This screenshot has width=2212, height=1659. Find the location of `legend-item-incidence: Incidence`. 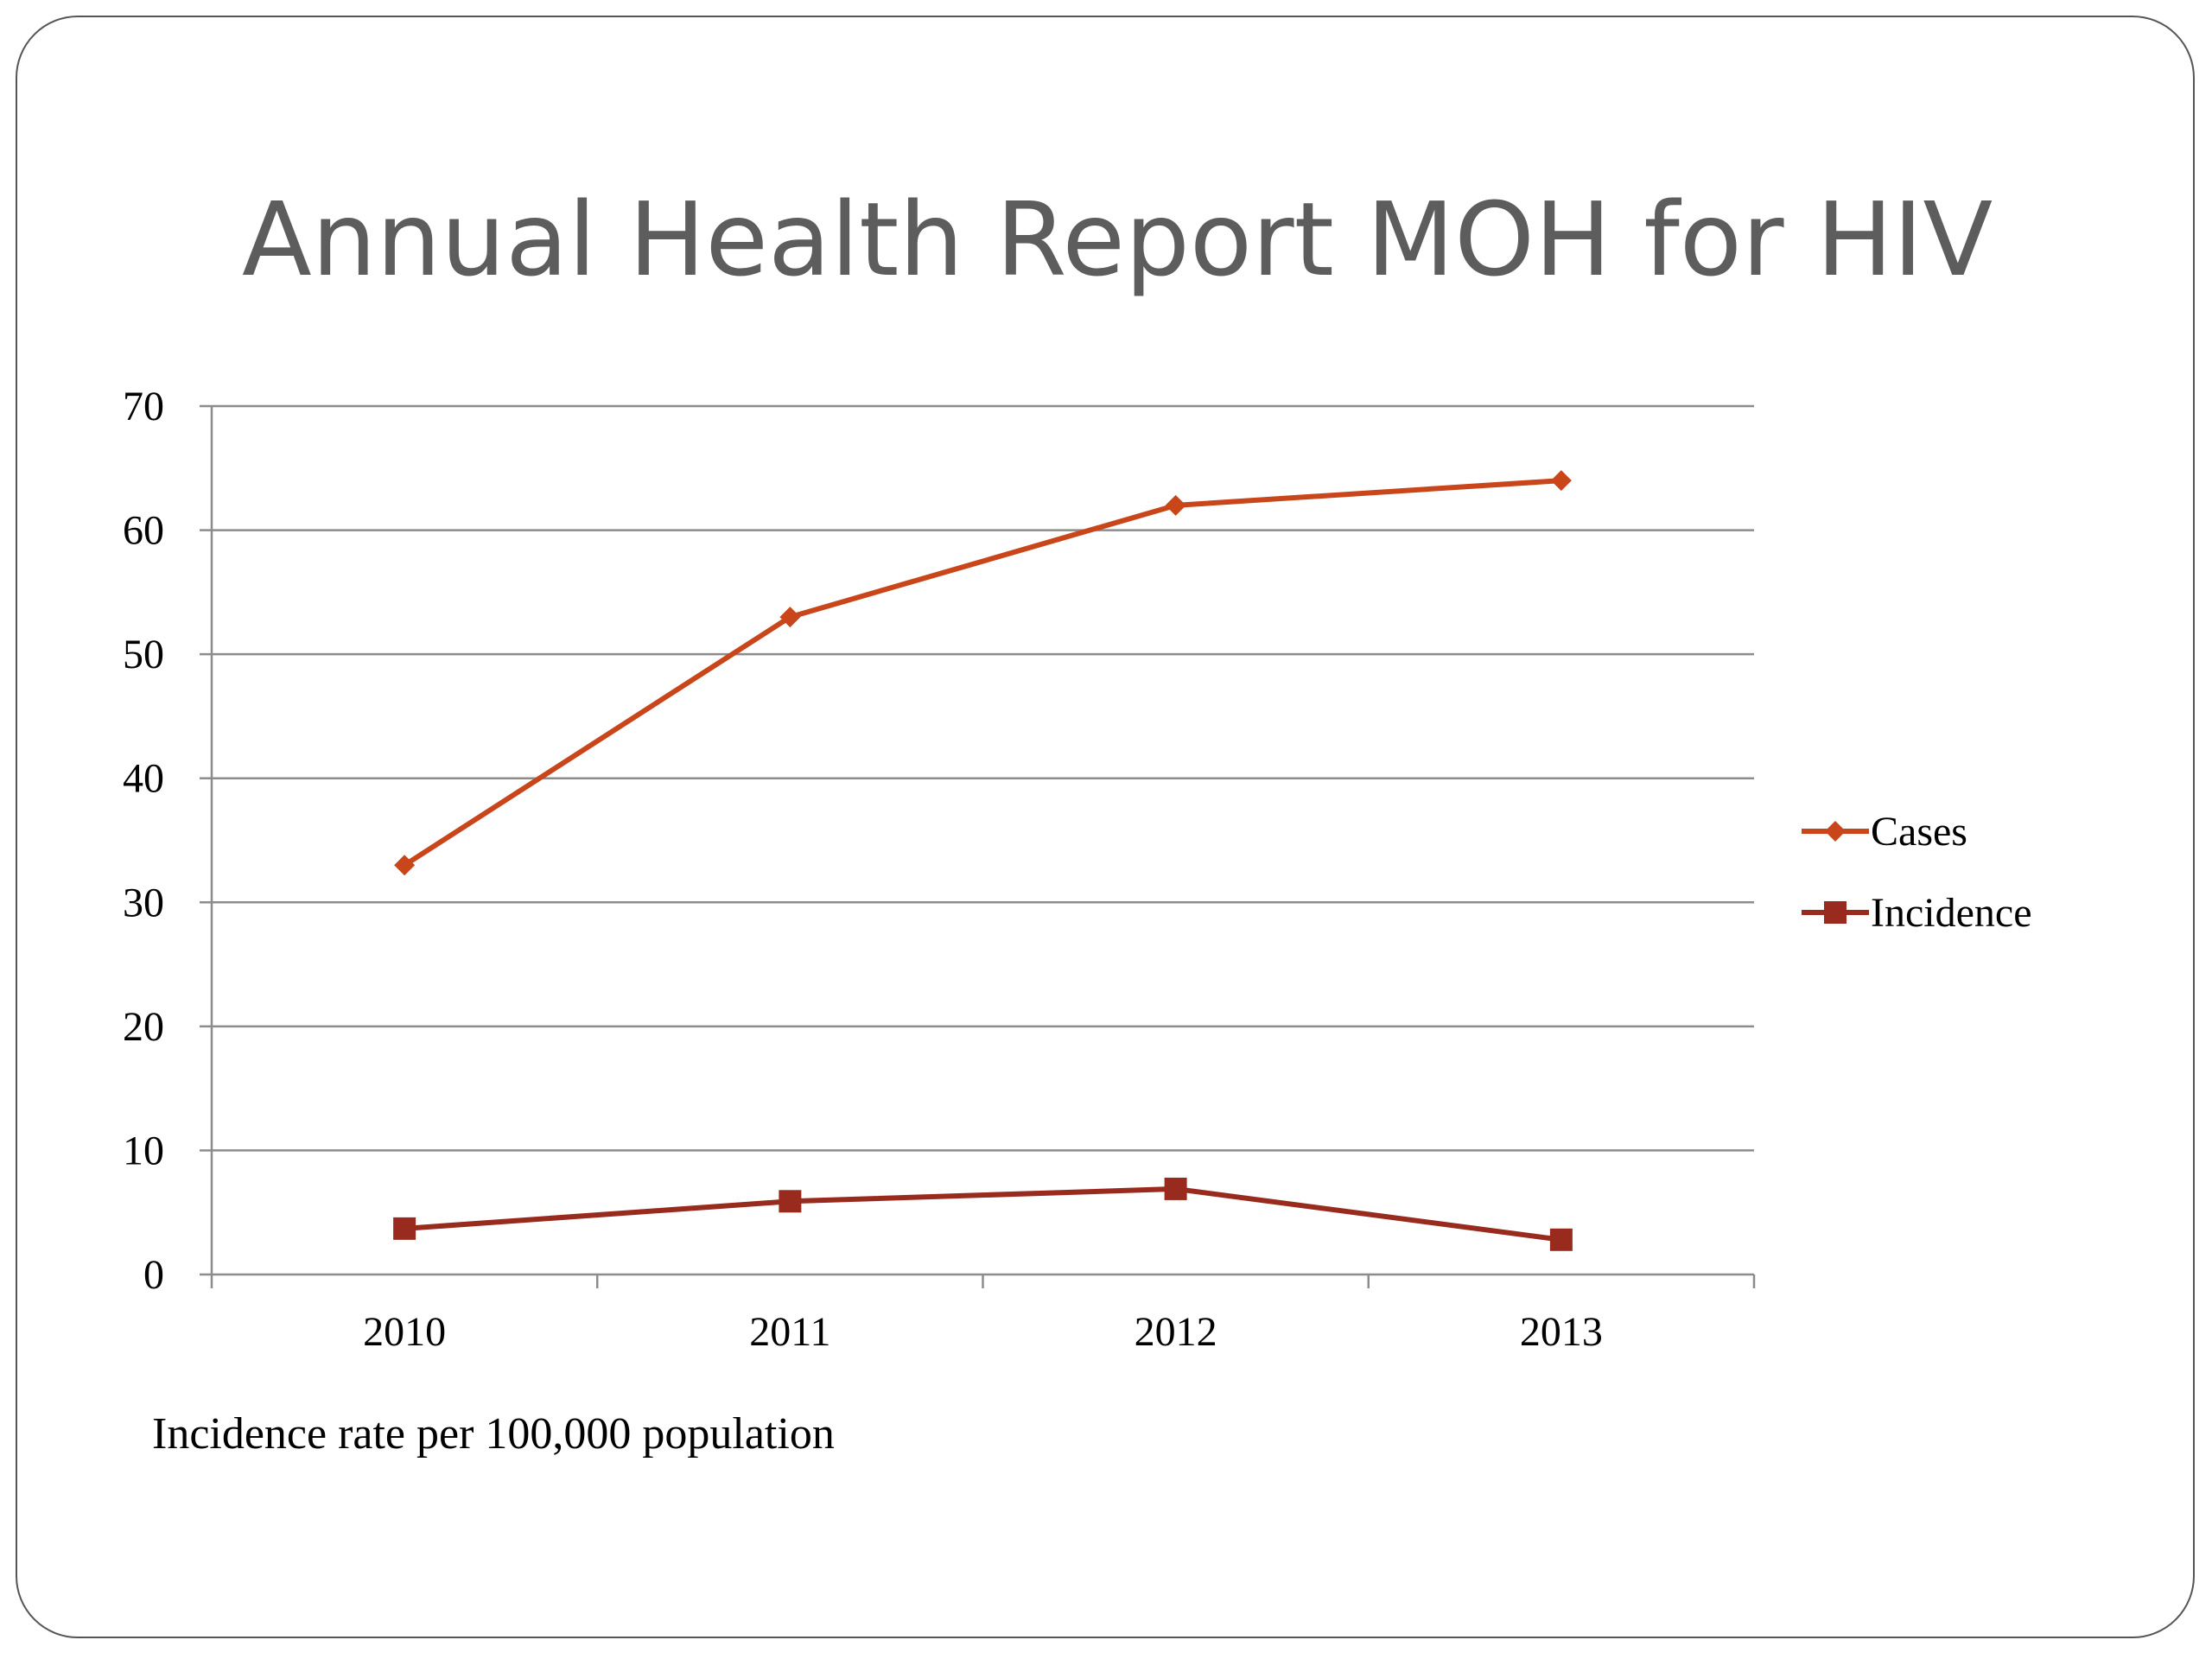

legend-item-incidence: Incidence is located at coordinates (1917, 913).